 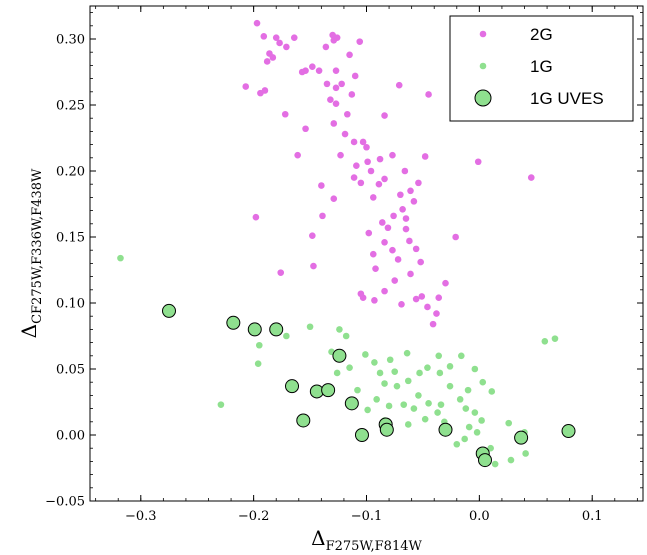 I want to click on legend-marker-1g-uves, so click(x=483, y=98).